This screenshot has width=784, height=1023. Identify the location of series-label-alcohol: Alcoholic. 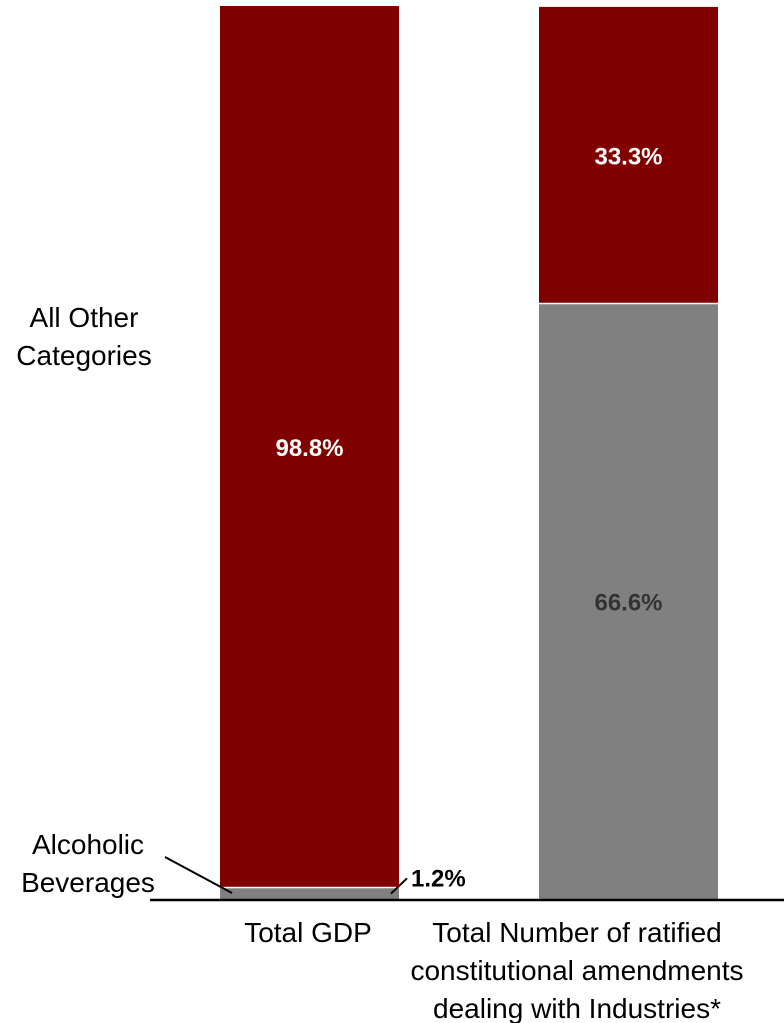
(88, 844).